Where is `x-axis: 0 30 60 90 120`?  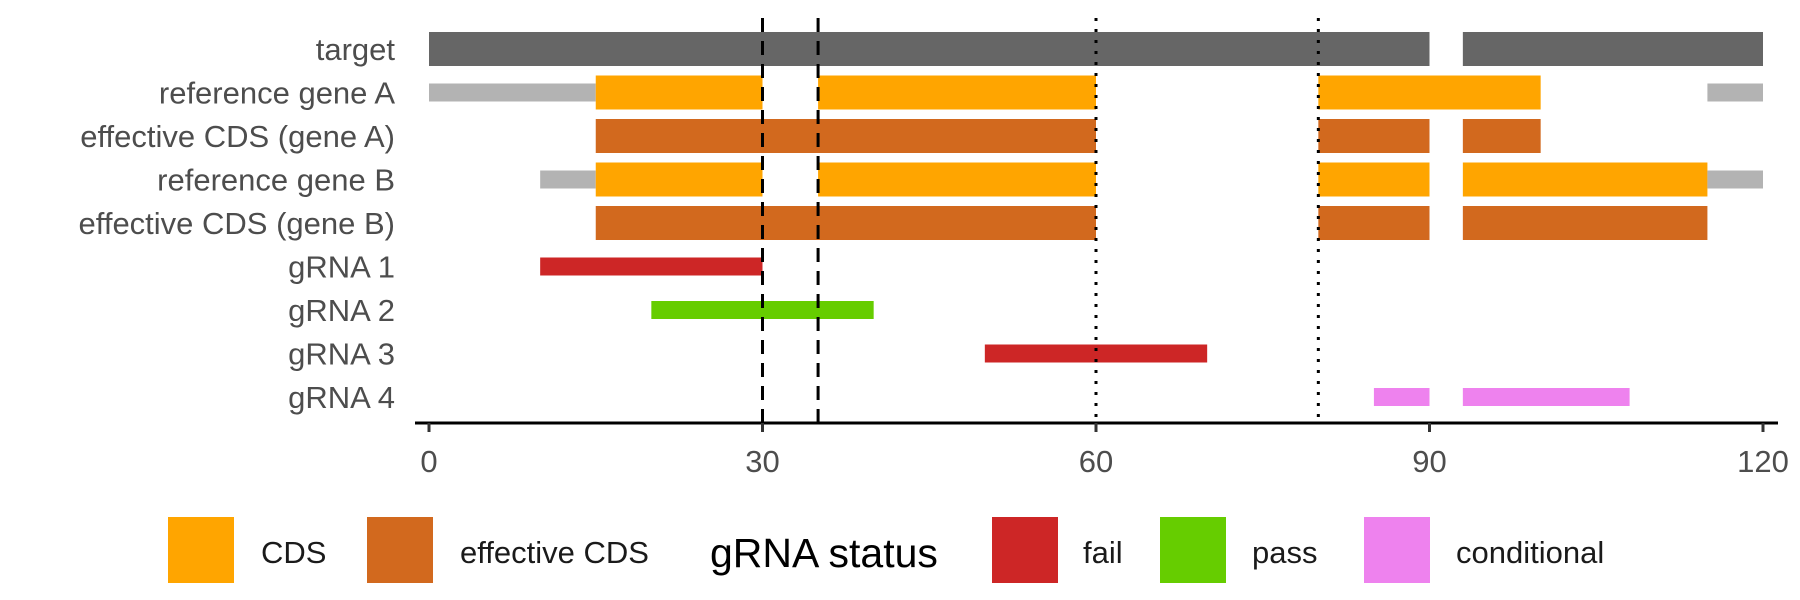
x-axis: 0 30 60 90 120 is located at coordinates (1102, 450).